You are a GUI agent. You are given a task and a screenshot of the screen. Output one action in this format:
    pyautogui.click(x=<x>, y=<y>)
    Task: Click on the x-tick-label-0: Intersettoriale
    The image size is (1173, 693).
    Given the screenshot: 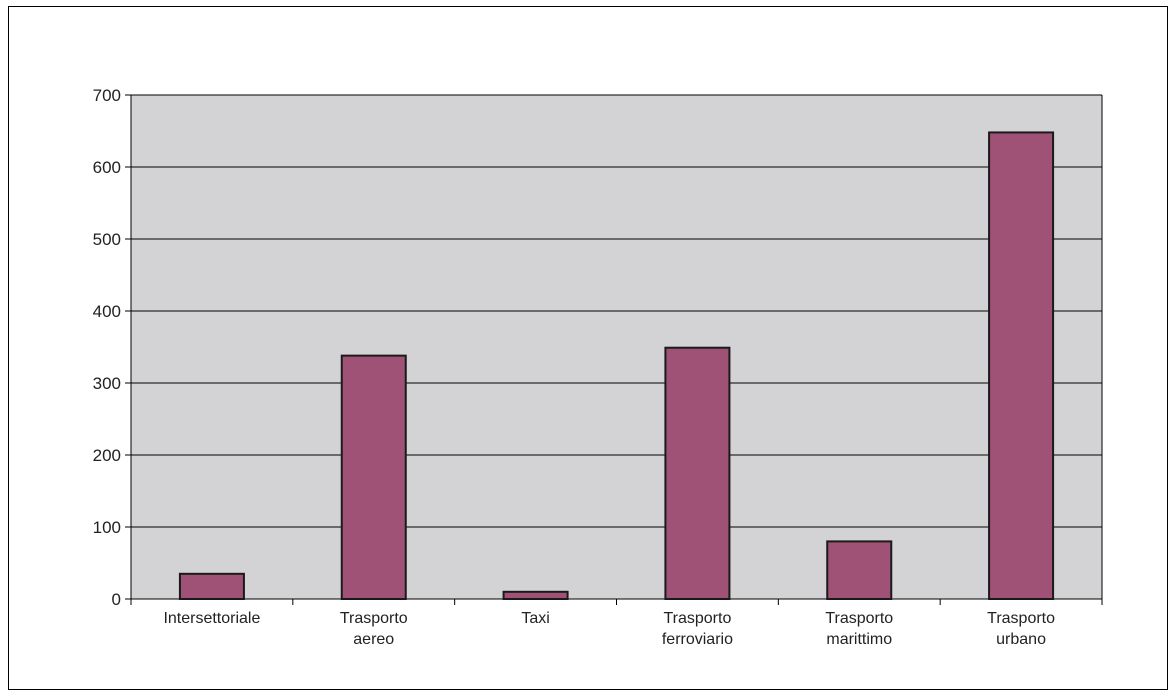 What is the action you would take?
    pyautogui.click(x=211, y=618)
    